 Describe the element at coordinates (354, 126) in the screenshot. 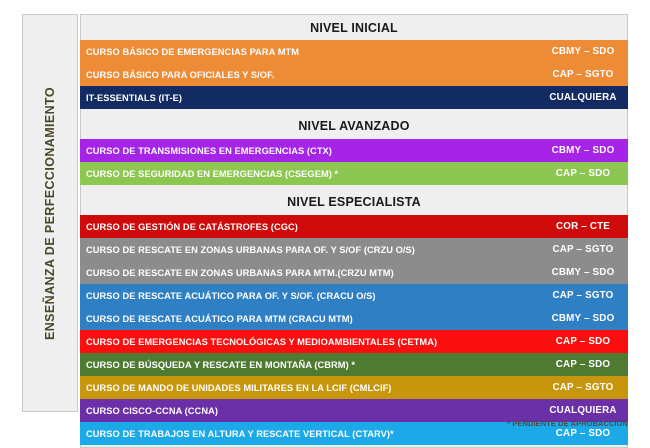

I see `section-band: NIVEL AVANZADO` at that location.